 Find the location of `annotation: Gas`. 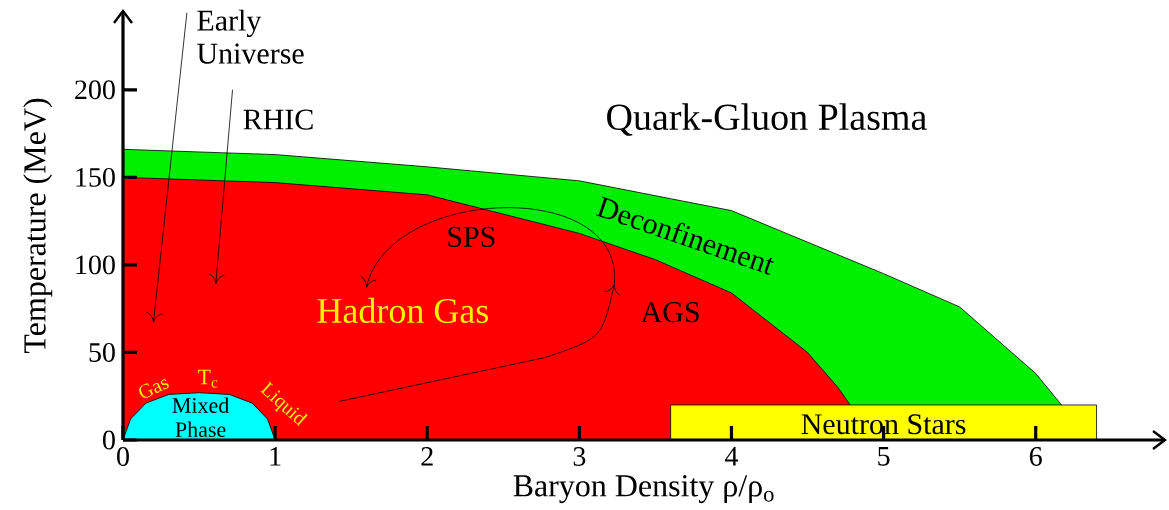

annotation: Gas is located at coordinates (154, 388).